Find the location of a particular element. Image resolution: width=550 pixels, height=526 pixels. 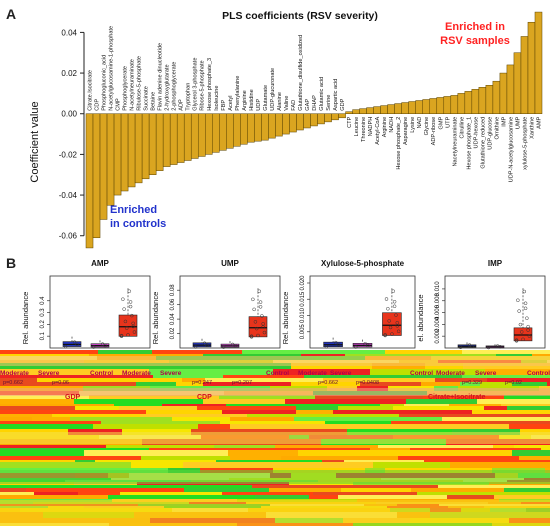

category-label: UTP is located at coordinates (448, 121).